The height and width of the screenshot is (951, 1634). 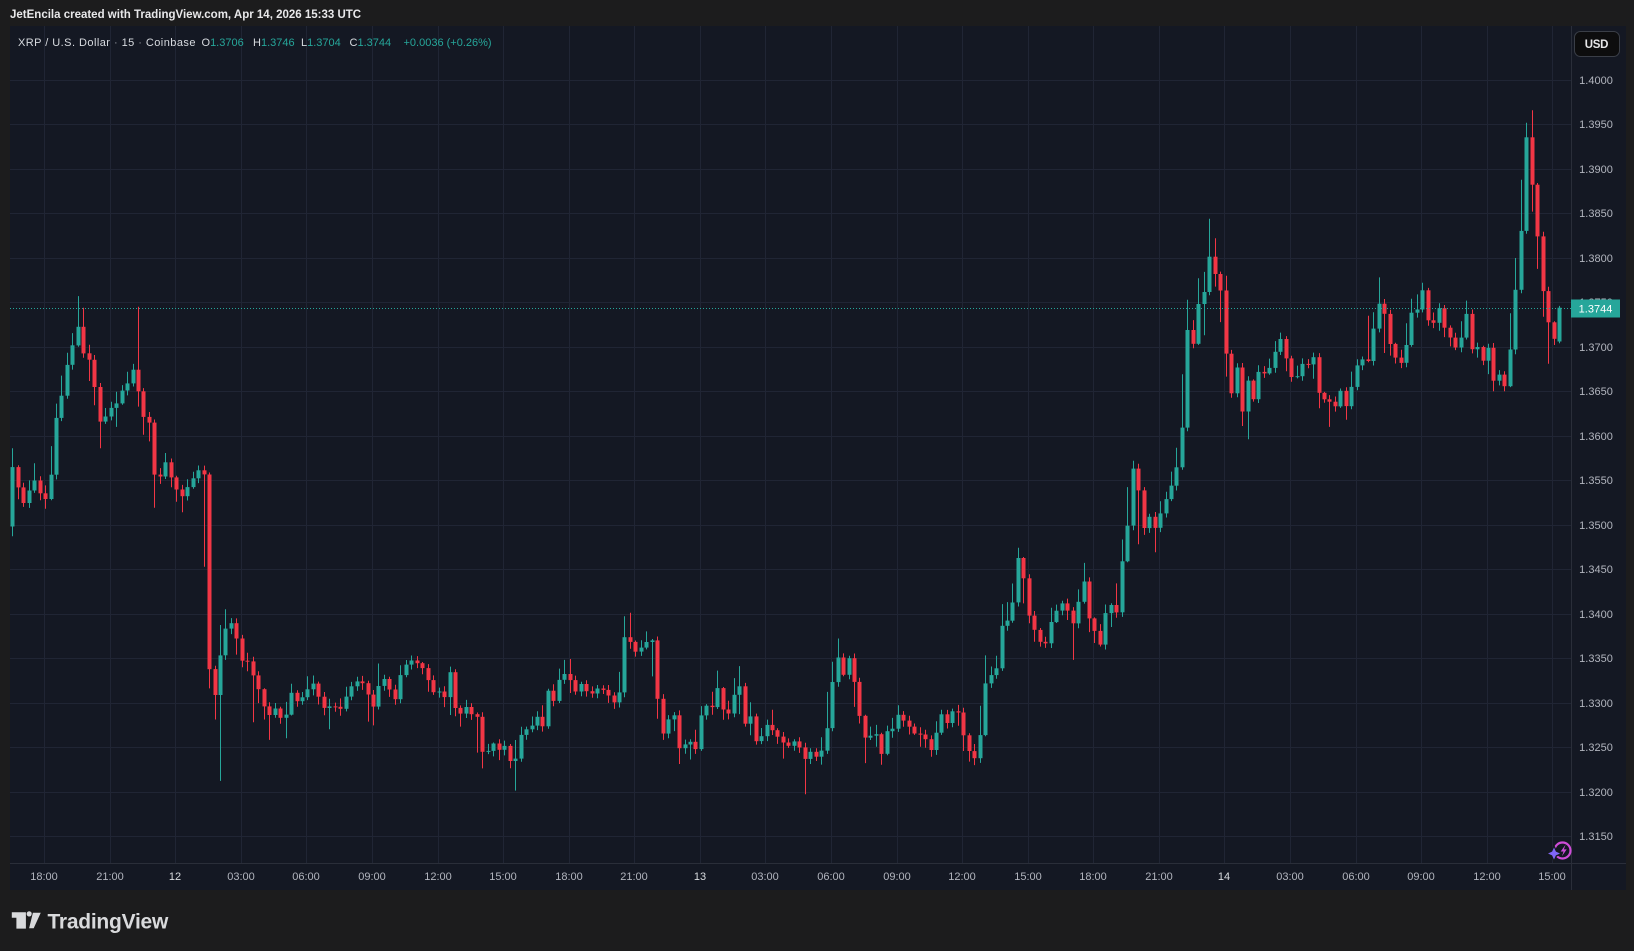 What do you see at coordinates (321, 43) in the screenshot?
I see `svg-text: L1.3704` at bounding box center [321, 43].